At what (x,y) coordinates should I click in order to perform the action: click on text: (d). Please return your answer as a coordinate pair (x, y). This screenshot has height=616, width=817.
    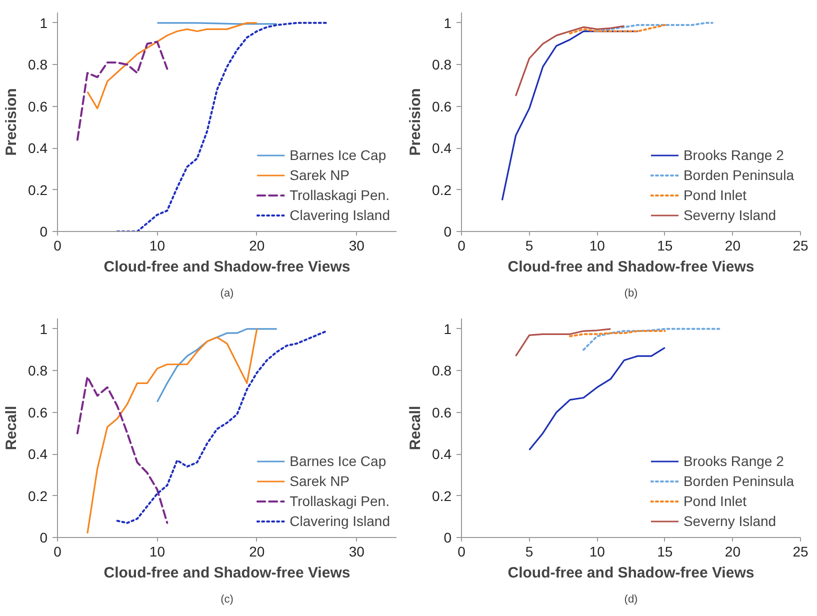
    Looking at the image, I should click on (631, 600).